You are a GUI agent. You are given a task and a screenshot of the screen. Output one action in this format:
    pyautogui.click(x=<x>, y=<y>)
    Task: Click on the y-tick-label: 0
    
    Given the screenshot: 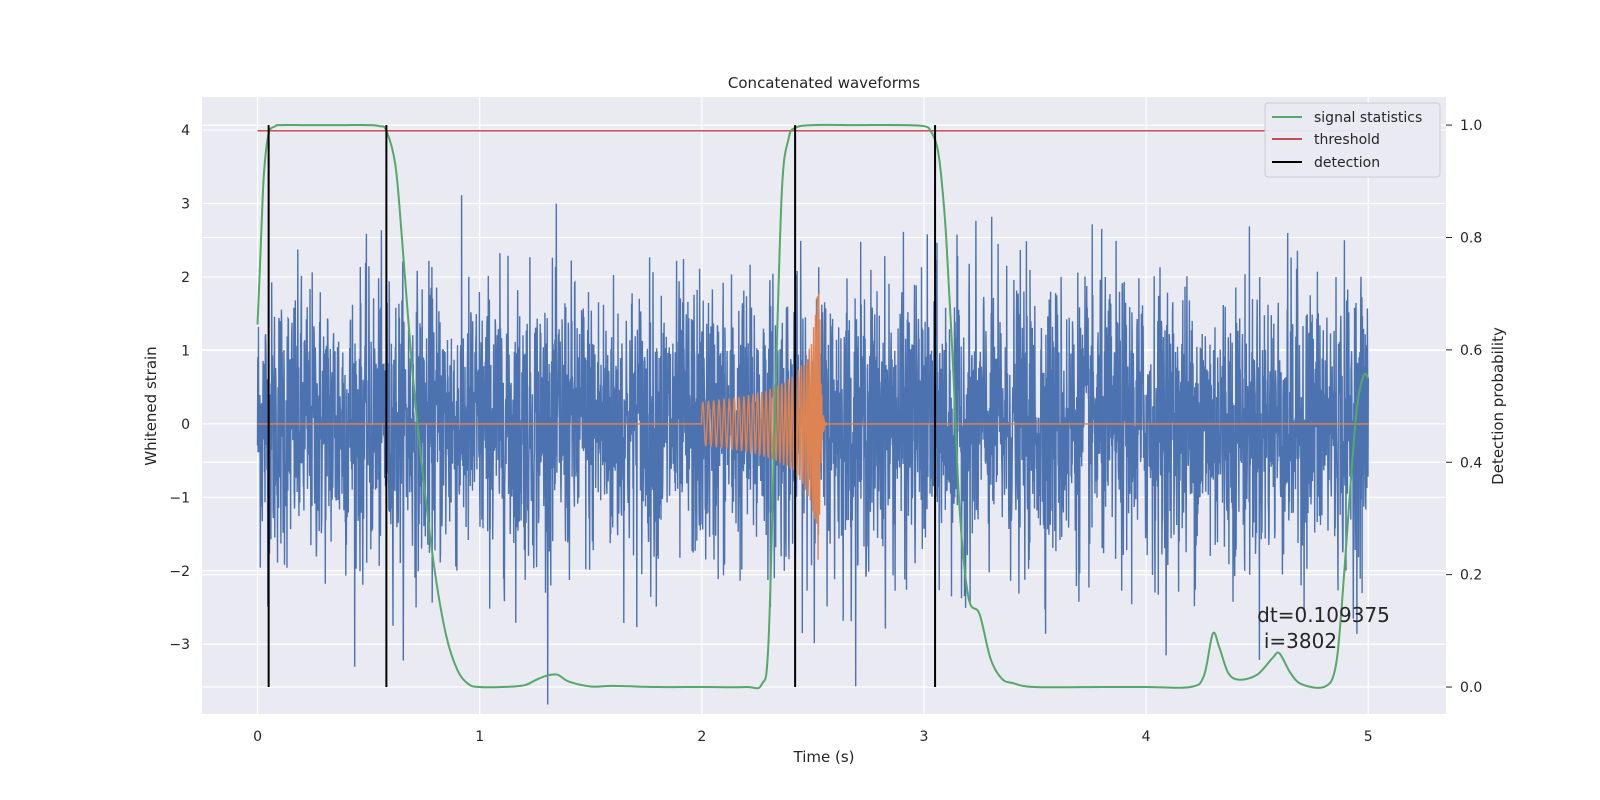 What is the action you would take?
    pyautogui.click(x=185, y=425)
    